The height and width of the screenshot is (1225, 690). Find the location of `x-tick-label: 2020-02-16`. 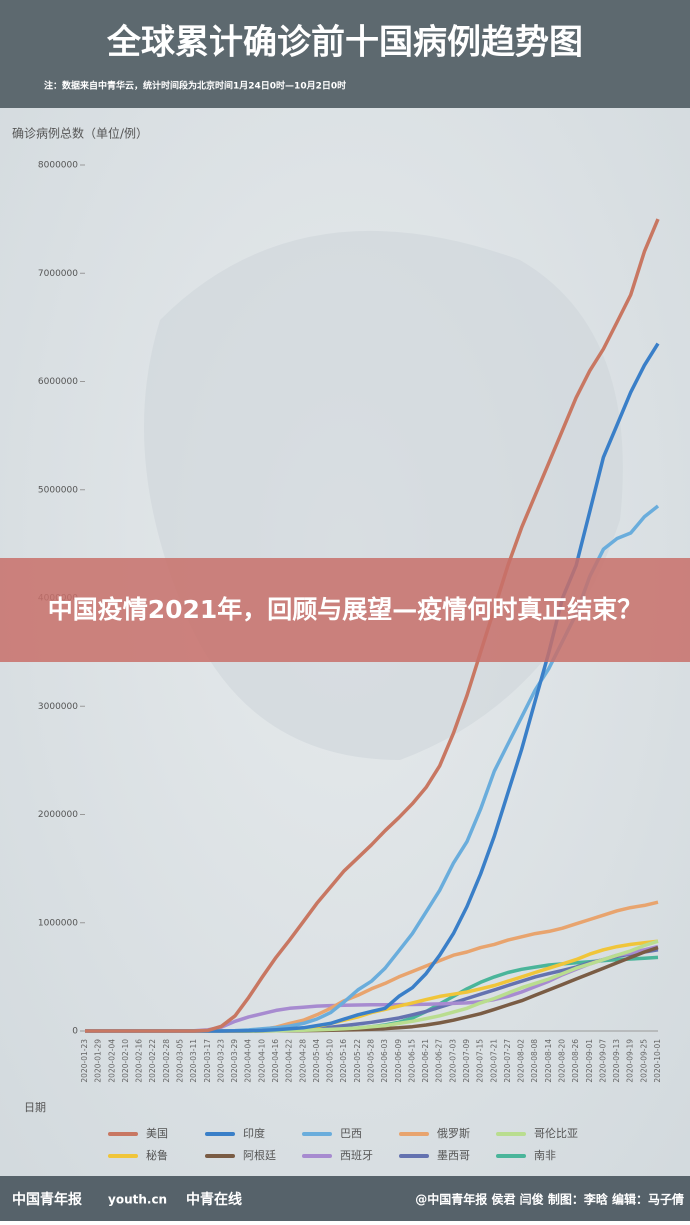

x-tick-label: 2020-02-16 is located at coordinates (139, 1061).